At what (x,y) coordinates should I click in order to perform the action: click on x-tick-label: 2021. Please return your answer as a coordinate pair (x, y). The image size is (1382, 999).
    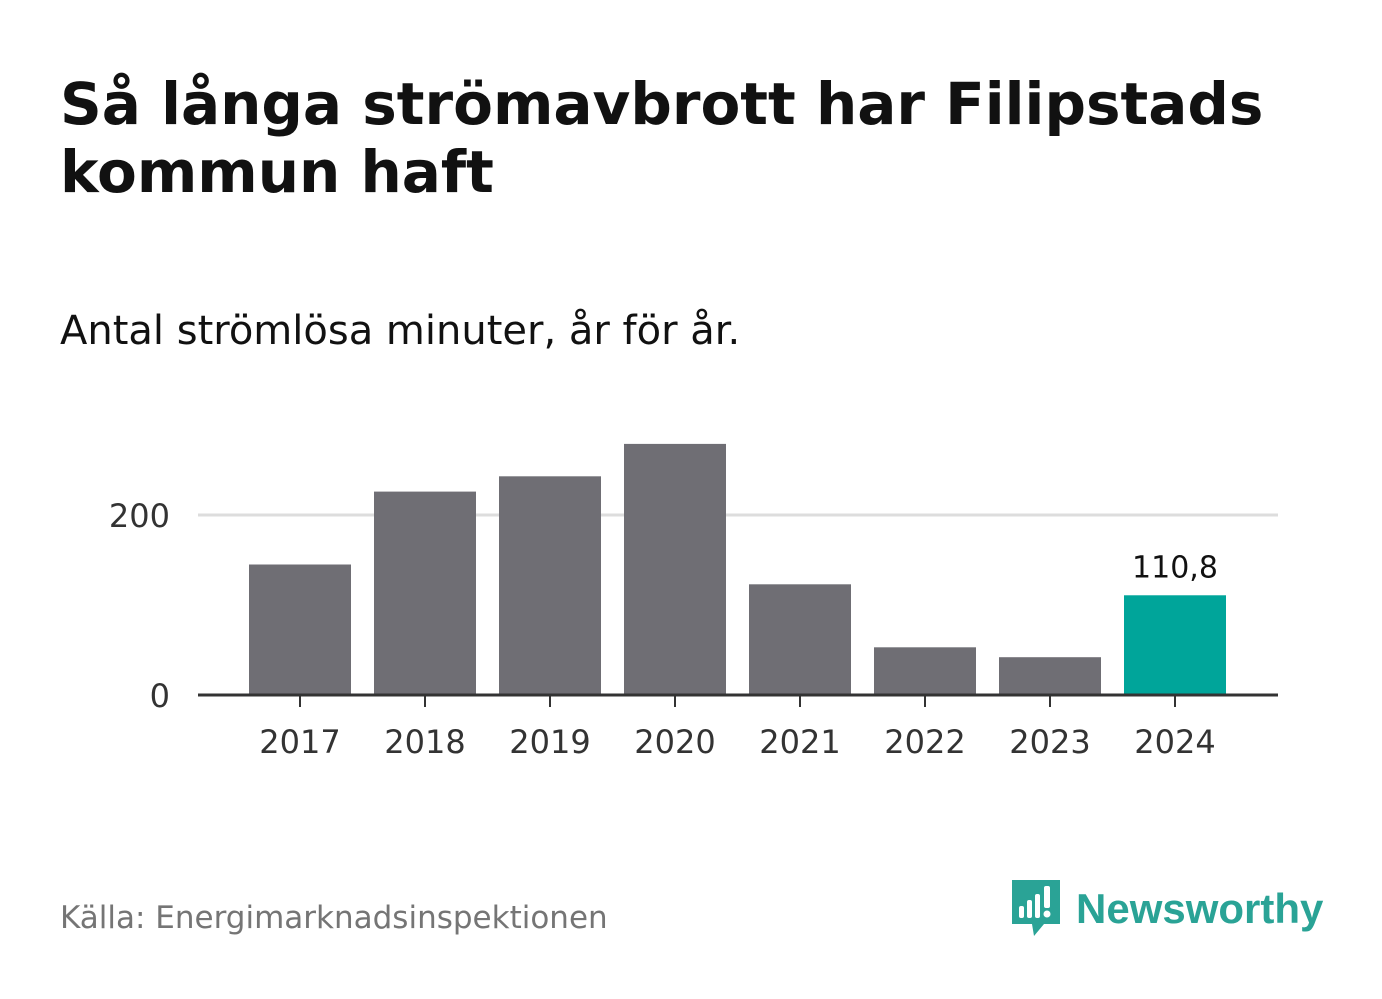
    Looking at the image, I should click on (799, 742).